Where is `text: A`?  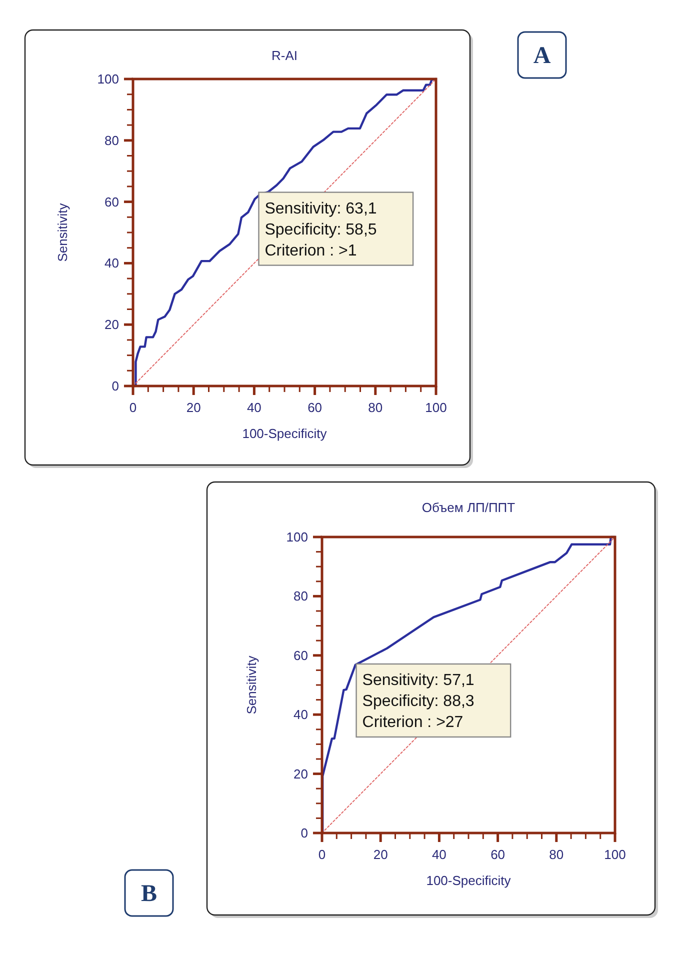
text: A is located at coordinates (542, 56).